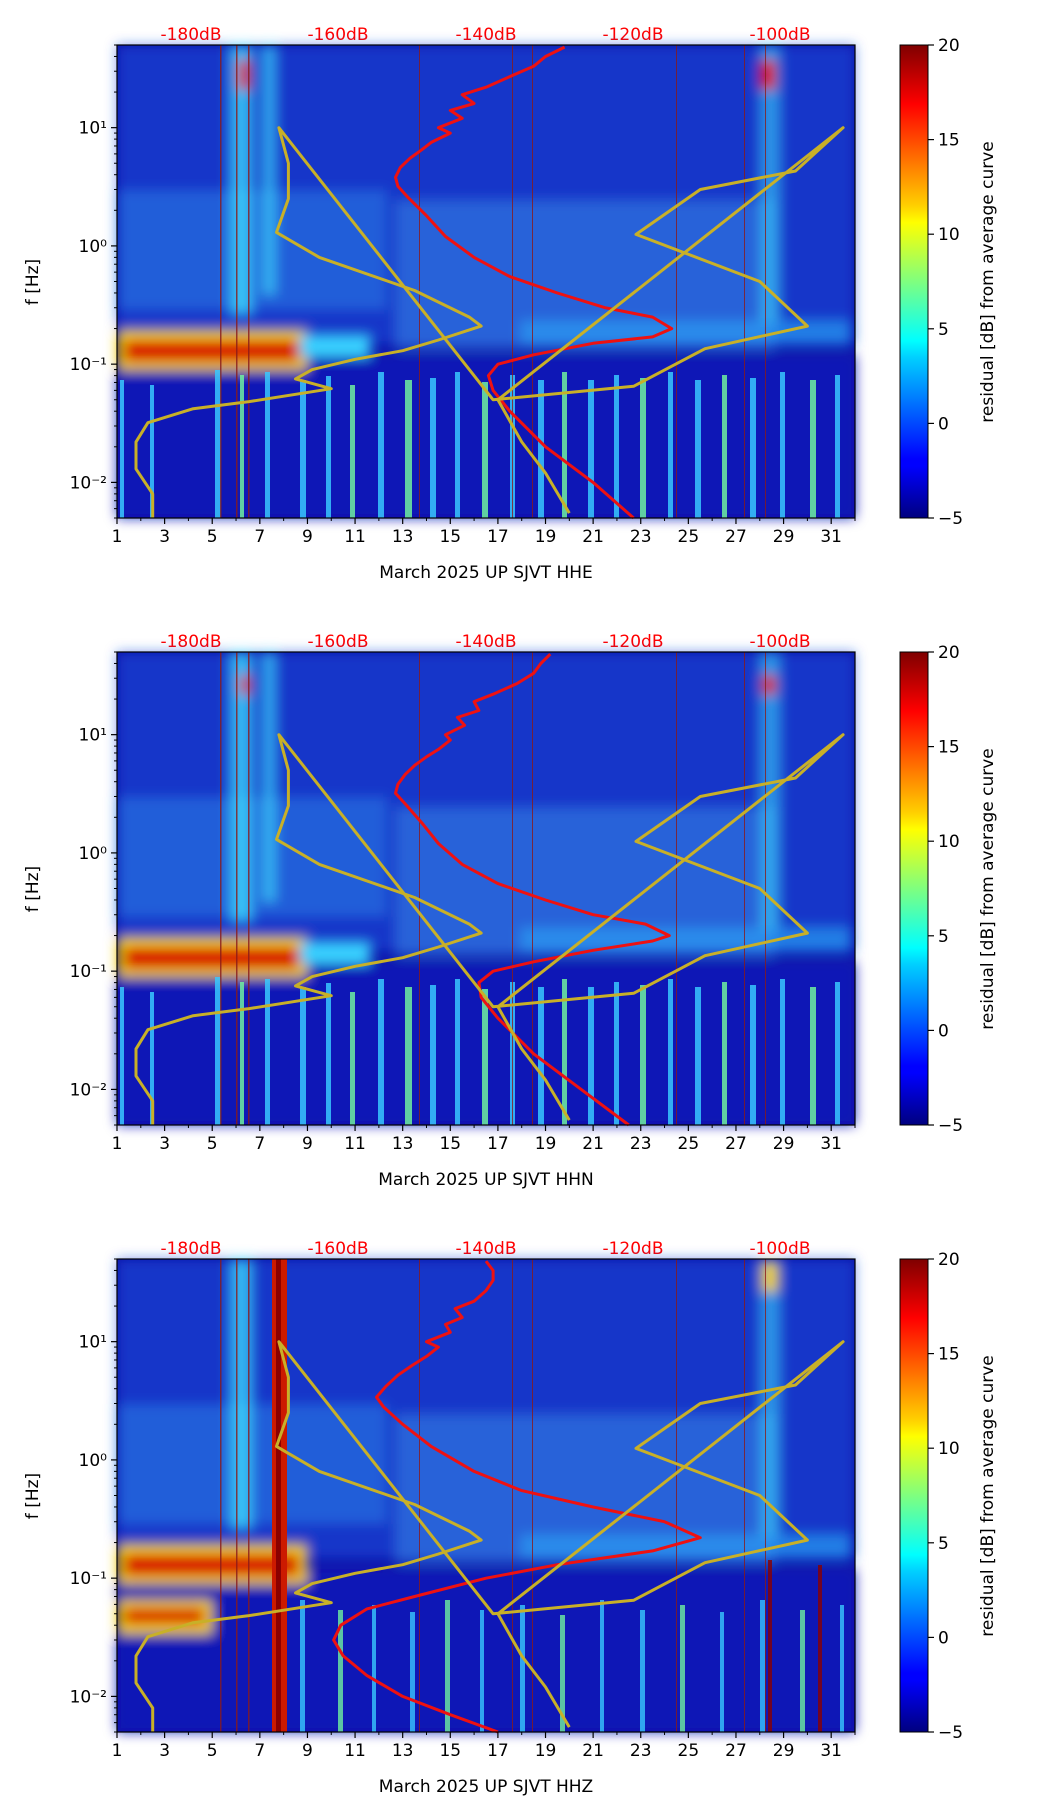 This screenshot has height=1806, width=1052. Describe the element at coordinates (93, 888) in the screenshot. I see `y-axis-hhn: 10⁻² 10⁻¹ 10⁰ 10¹` at that location.